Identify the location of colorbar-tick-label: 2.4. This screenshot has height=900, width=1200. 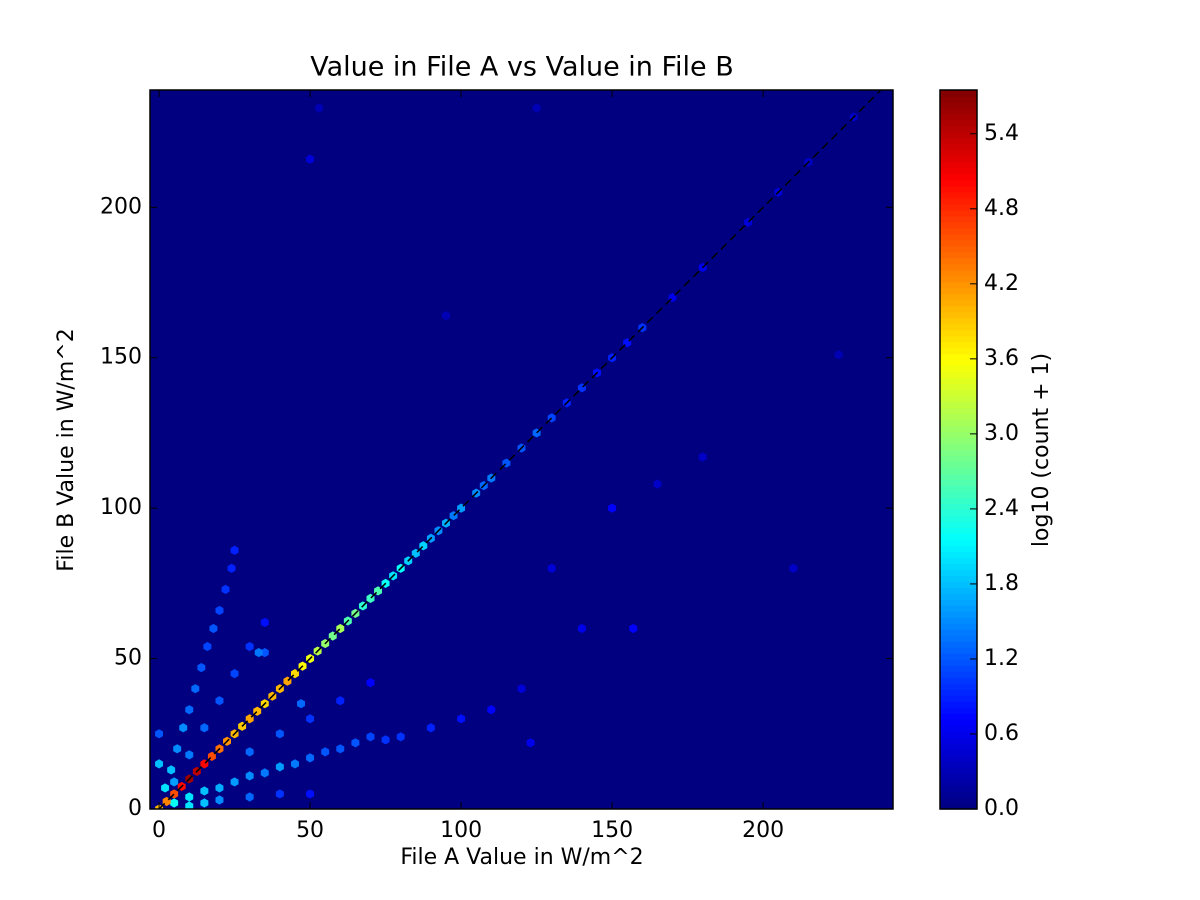
(1001, 508).